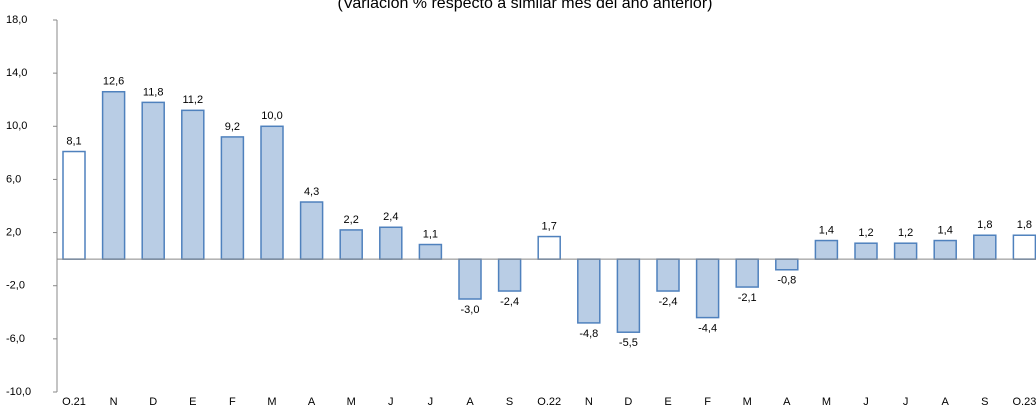 This screenshot has width=1036, height=409. What do you see at coordinates (549, 402) in the screenshot?
I see `x-tick-label: O.22` at bounding box center [549, 402].